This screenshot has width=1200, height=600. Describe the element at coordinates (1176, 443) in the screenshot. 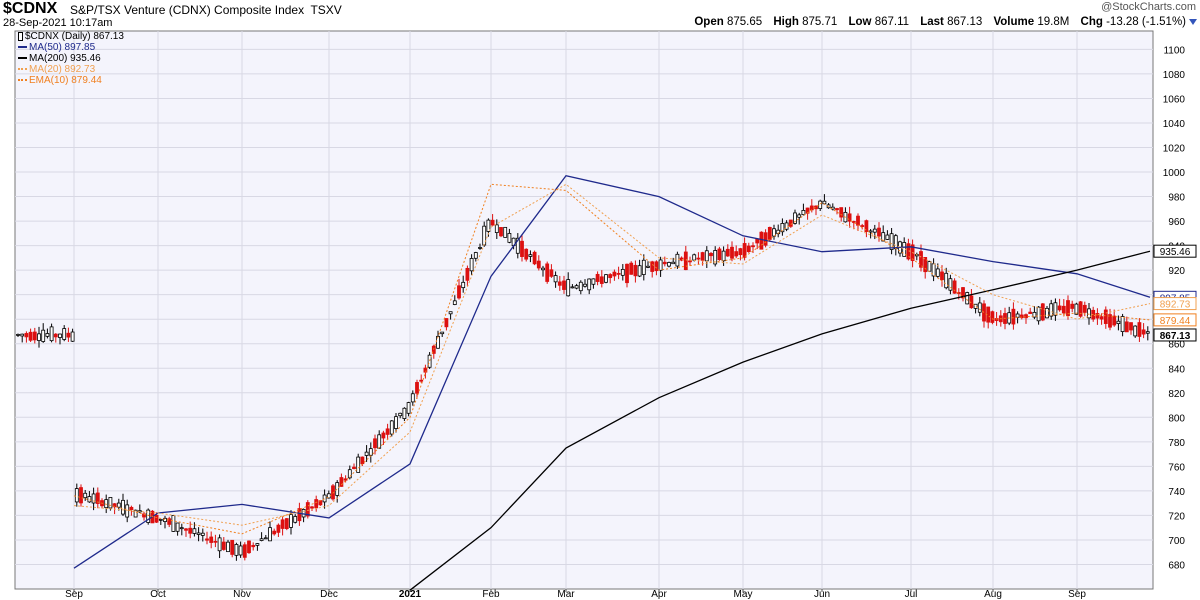

I see `y-tick-label: 780` at that location.